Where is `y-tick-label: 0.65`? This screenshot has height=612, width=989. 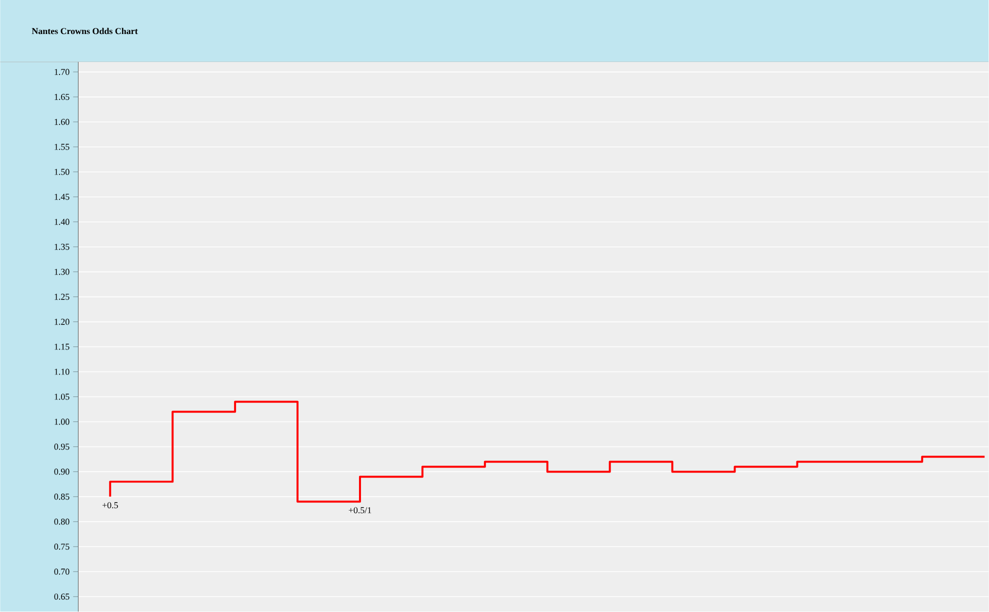
y-tick-label: 0.65 is located at coordinates (62, 597).